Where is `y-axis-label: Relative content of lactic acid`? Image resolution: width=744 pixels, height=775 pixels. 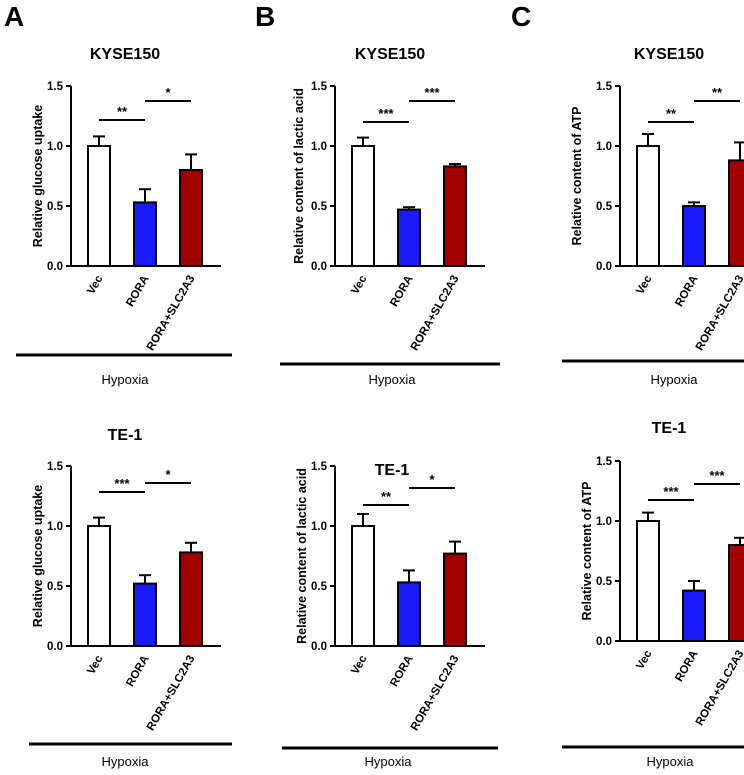
y-axis-label: Relative content of lactic acid is located at coordinates (299, 176).